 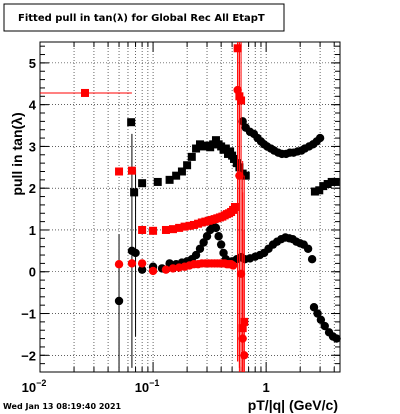 I want to click on y-tick-label: 5, so click(x=32, y=63).